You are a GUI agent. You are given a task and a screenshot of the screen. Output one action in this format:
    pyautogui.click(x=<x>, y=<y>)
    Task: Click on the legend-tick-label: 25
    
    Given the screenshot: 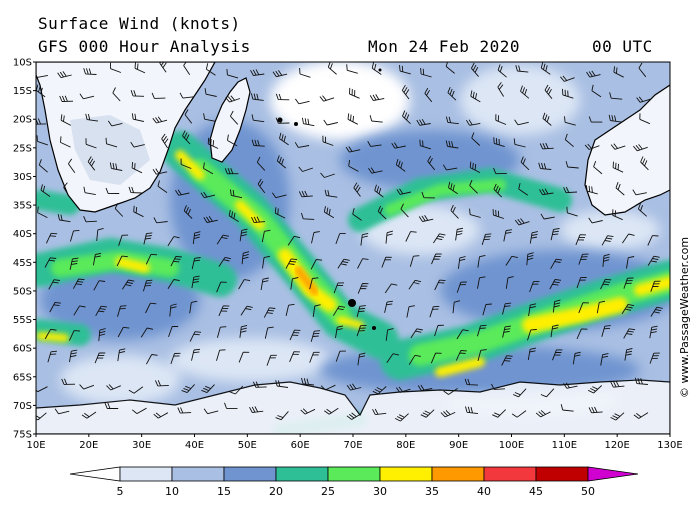 What is the action you would take?
    pyautogui.click(x=328, y=491)
    